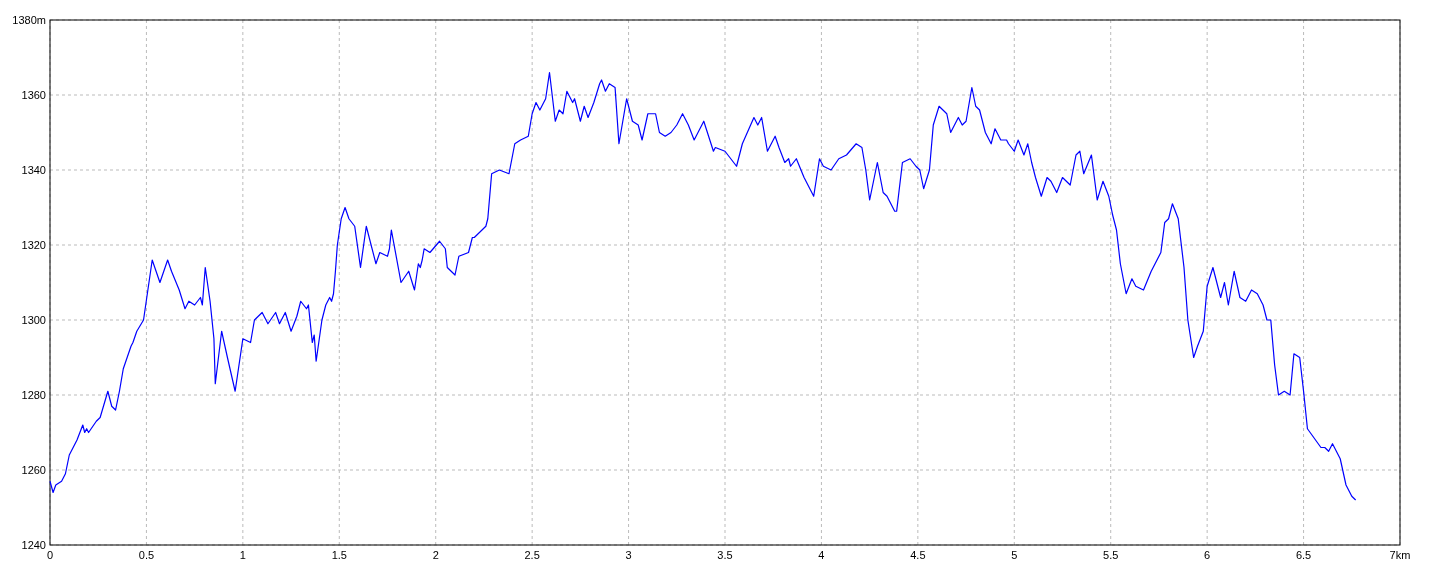  I want to click on x-tick-label: 3.5, so click(725, 555).